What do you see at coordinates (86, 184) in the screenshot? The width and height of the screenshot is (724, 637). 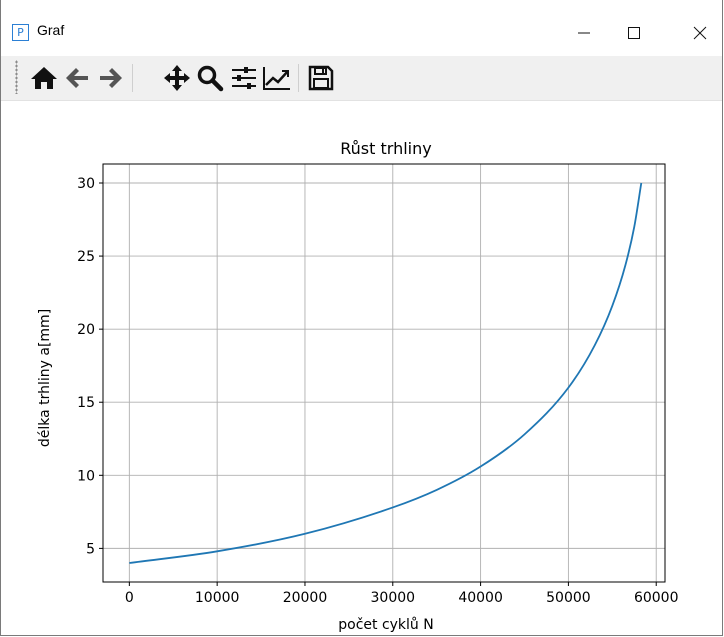 I see `y-tick-label: 30` at bounding box center [86, 184].